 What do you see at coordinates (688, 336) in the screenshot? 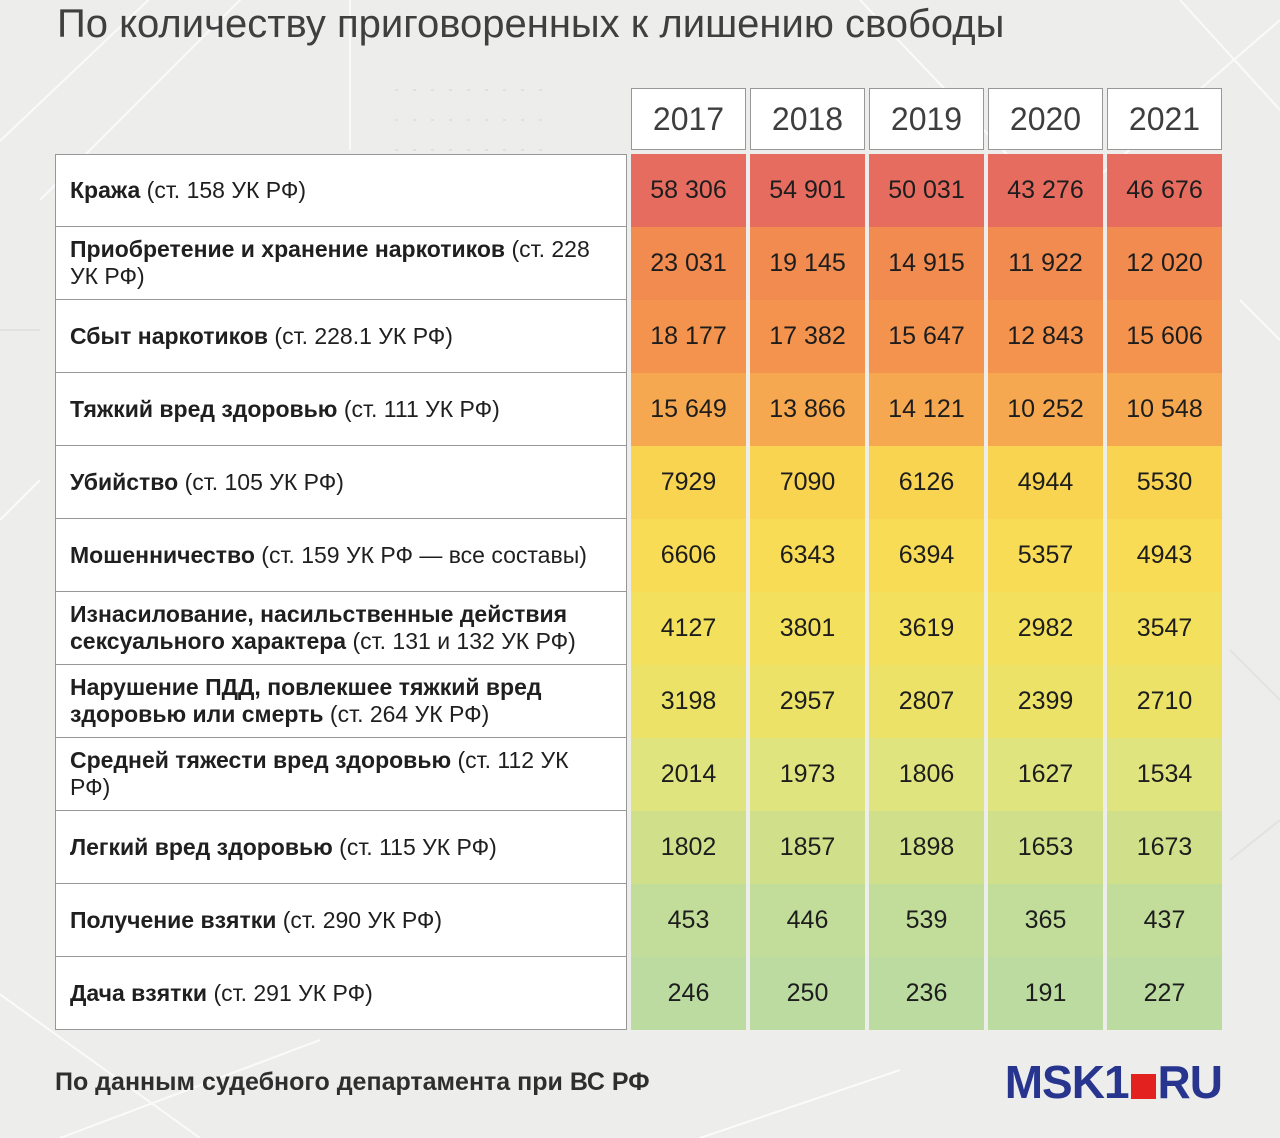
I see `value-cell-2017: 18 177` at bounding box center [688, 336].